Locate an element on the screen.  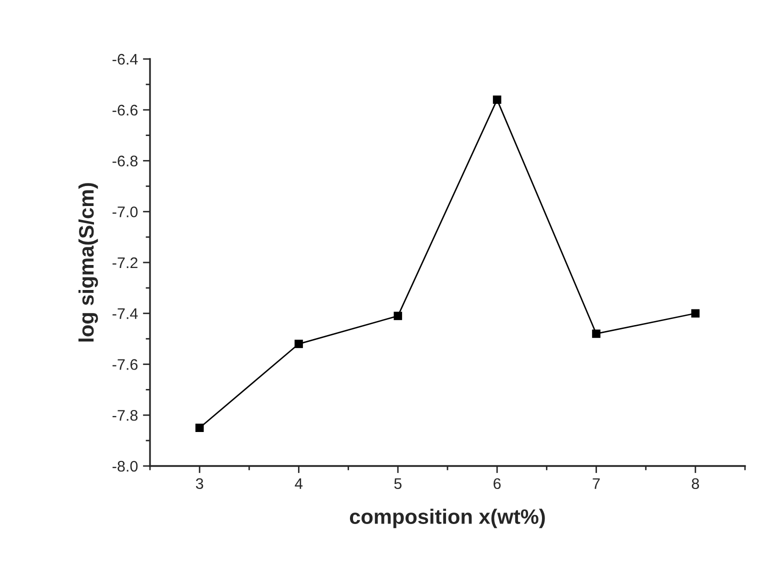
y-tick-label: -8.0 is located at coordinates (125, 466).